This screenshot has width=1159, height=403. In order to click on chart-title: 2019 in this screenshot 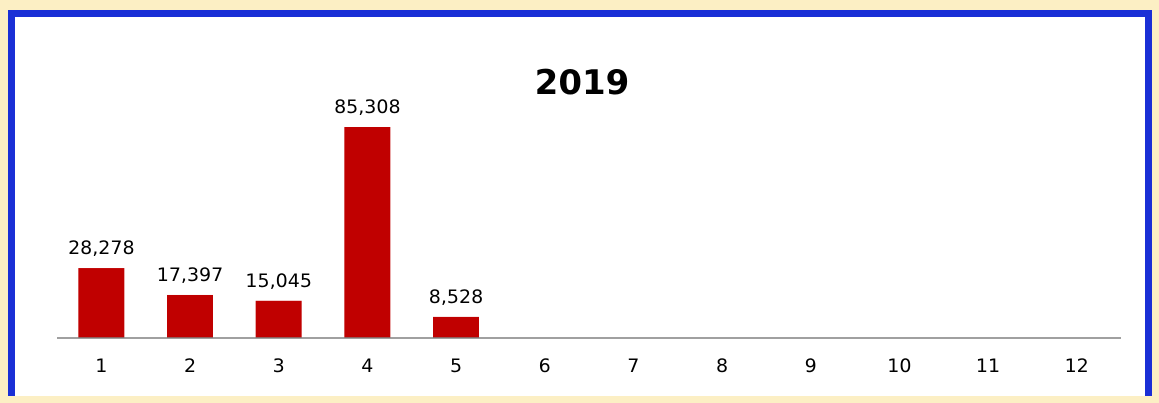, I will do `click(582, 83)`.